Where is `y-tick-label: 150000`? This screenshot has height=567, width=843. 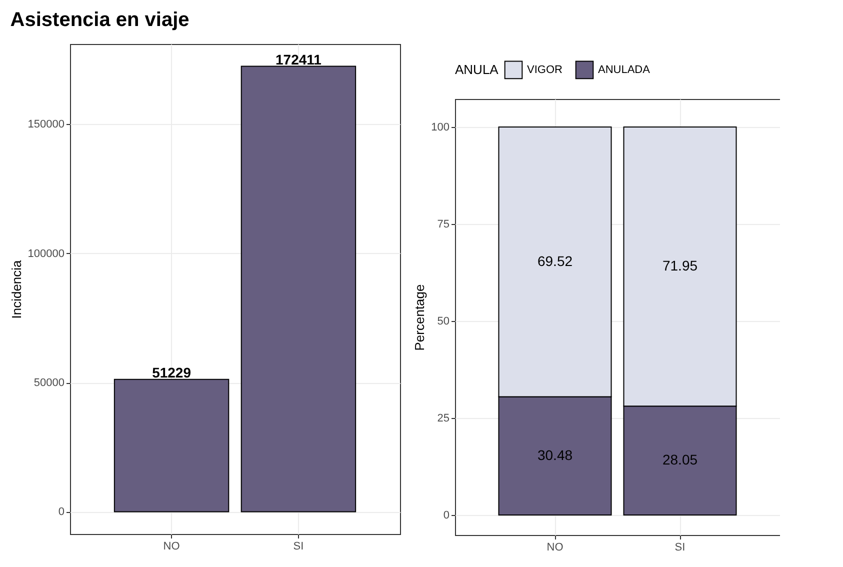
y-tick-label: 150000 is located at coordinates (46, 124).